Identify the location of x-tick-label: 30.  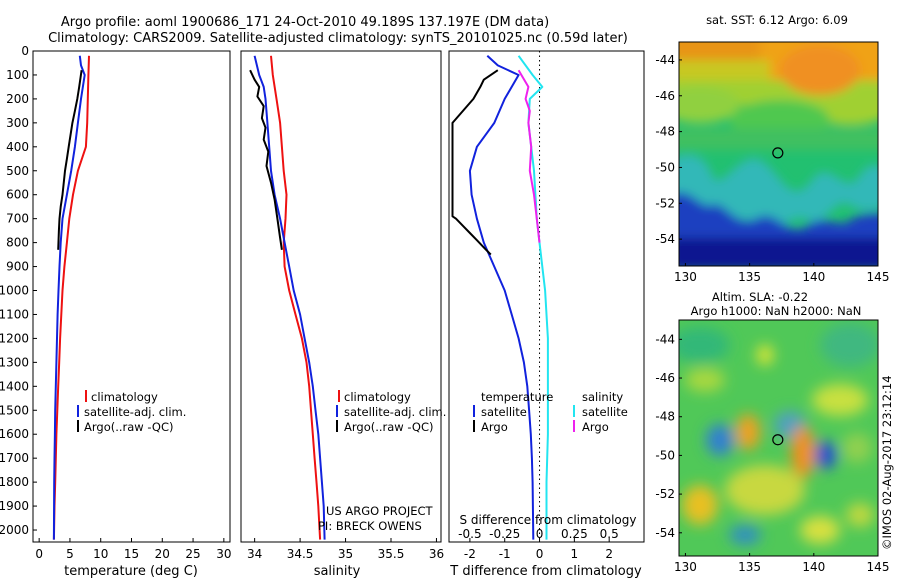
(223, 554).